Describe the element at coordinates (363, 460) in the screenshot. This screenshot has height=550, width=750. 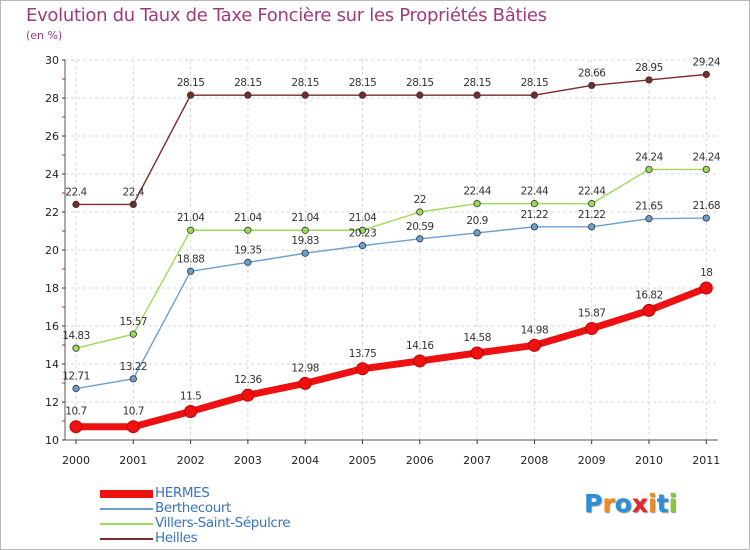
I see `x-tick-label: 2005` at that location.